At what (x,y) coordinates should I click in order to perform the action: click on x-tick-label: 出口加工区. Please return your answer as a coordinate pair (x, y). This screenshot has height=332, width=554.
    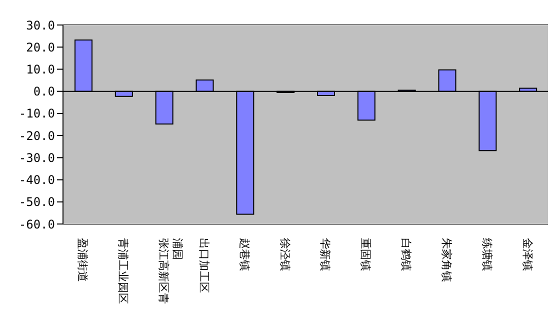
    Looking at the image, I should click on (203, 265).